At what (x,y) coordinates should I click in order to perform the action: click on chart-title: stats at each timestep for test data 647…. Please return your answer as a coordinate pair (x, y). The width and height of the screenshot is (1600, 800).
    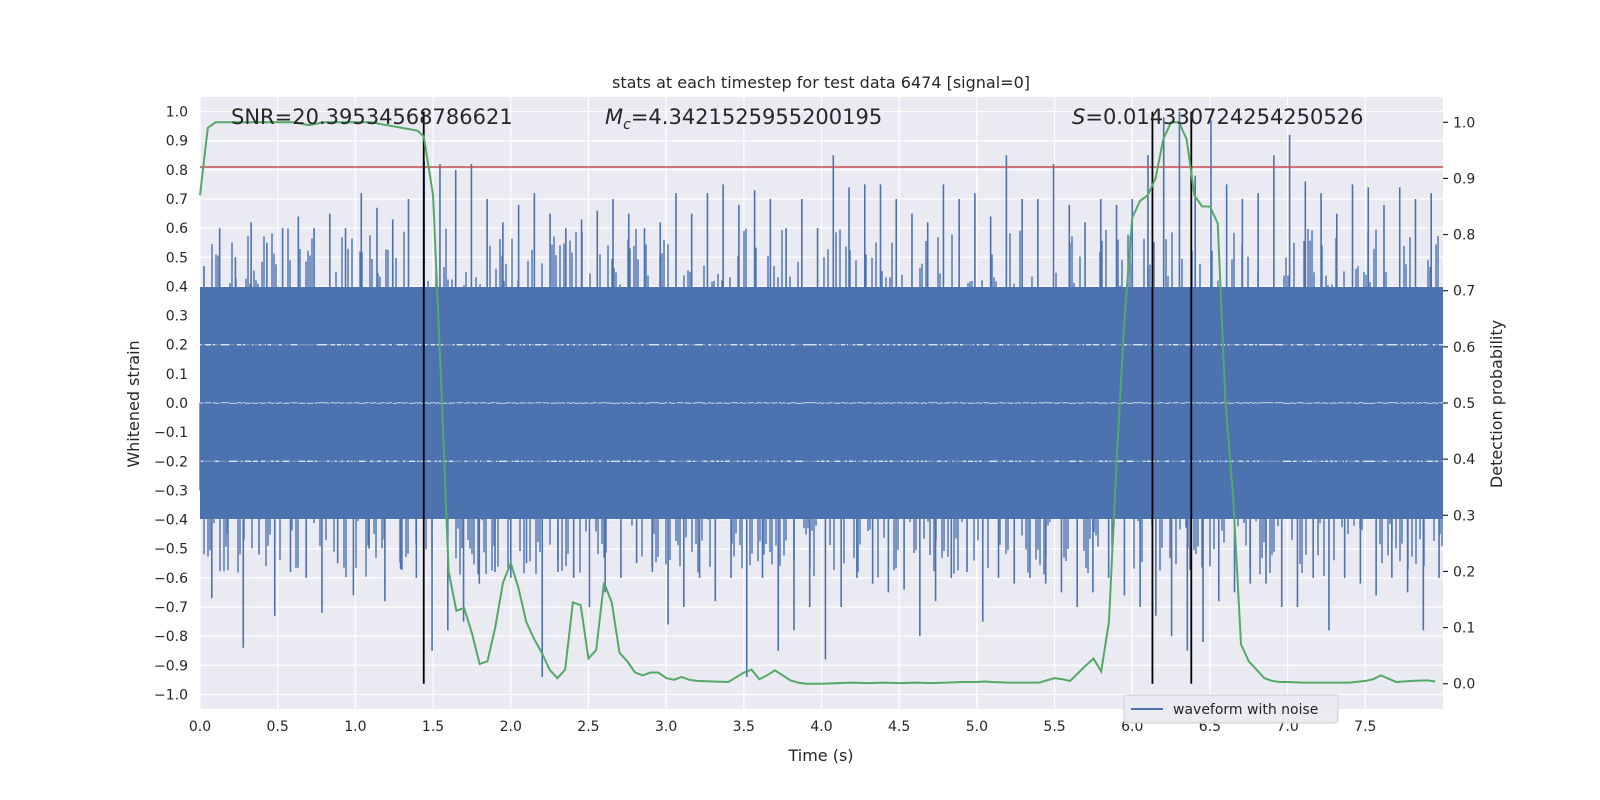
    Looking at the image, I should click on (821, 82).